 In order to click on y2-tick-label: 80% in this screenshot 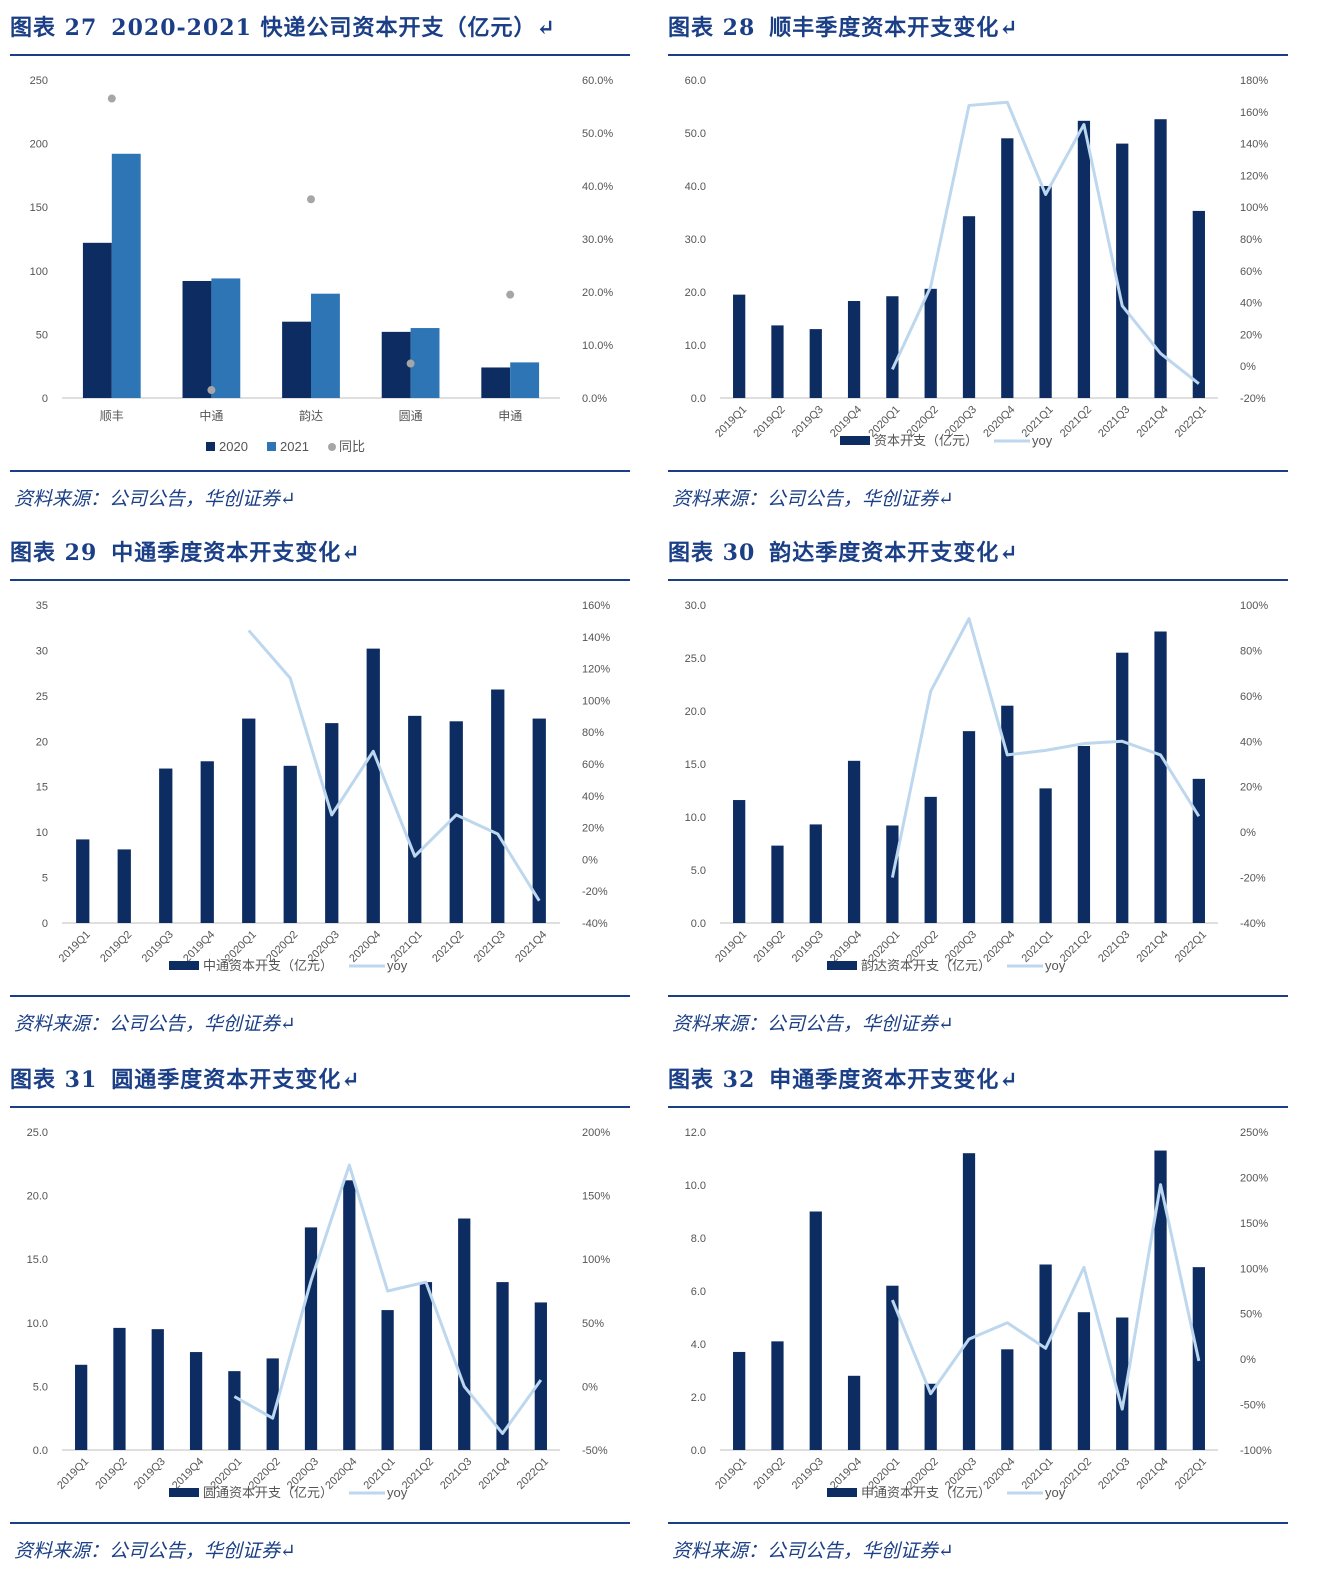, I will do `click(593, 733)`.